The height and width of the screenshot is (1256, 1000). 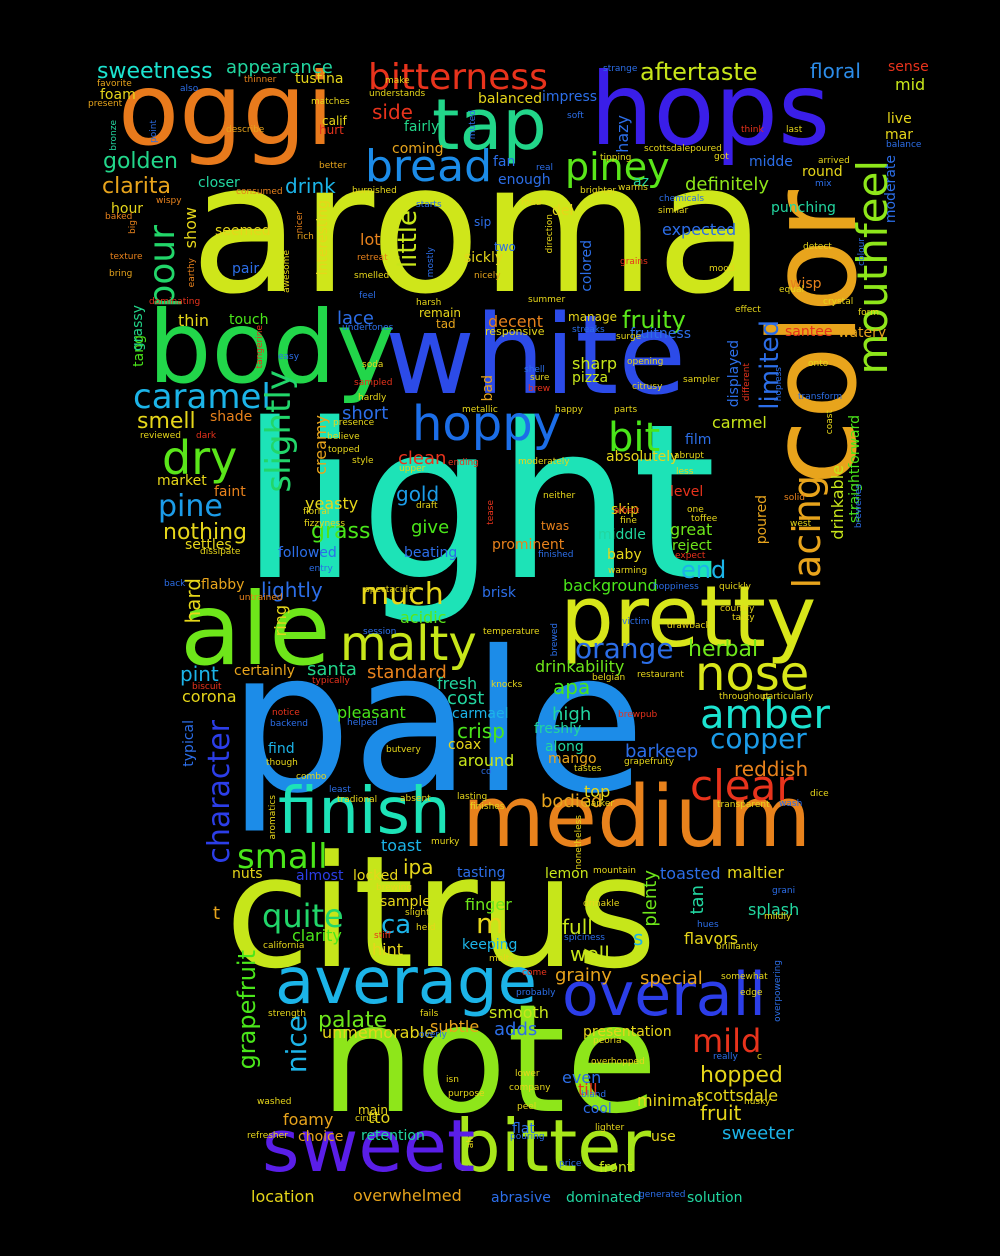 I want to click on word-topped: topped, so click(x=344, y=450).